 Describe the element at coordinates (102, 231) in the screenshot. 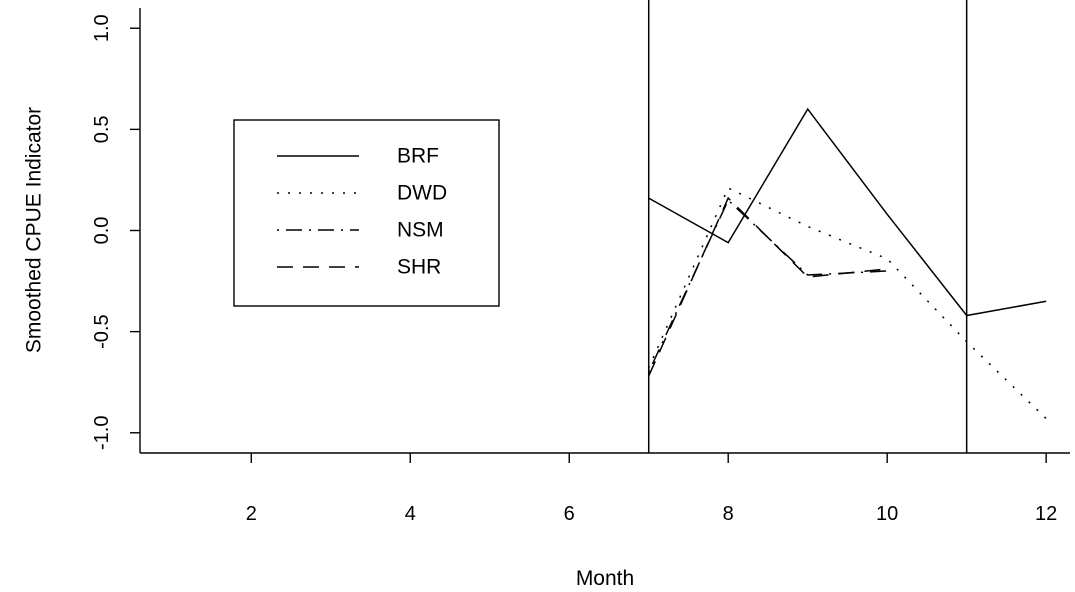

I see `y-tick-label: 0.0` at that location.